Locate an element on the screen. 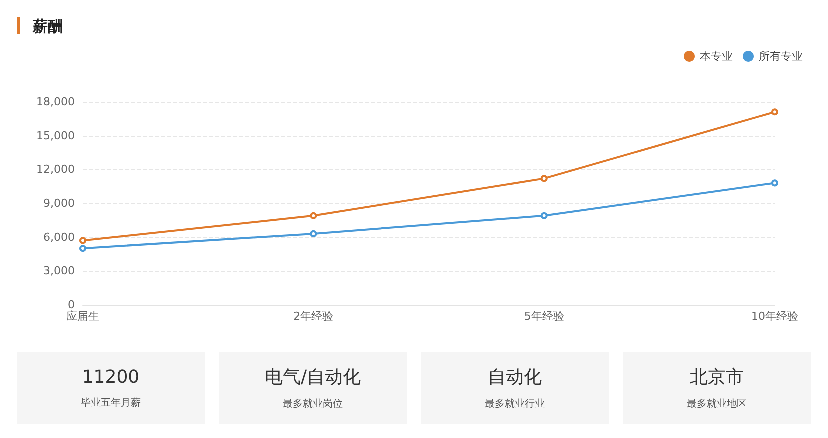  x-tick-label: 5年经验 is located at coordinates (544, 316).